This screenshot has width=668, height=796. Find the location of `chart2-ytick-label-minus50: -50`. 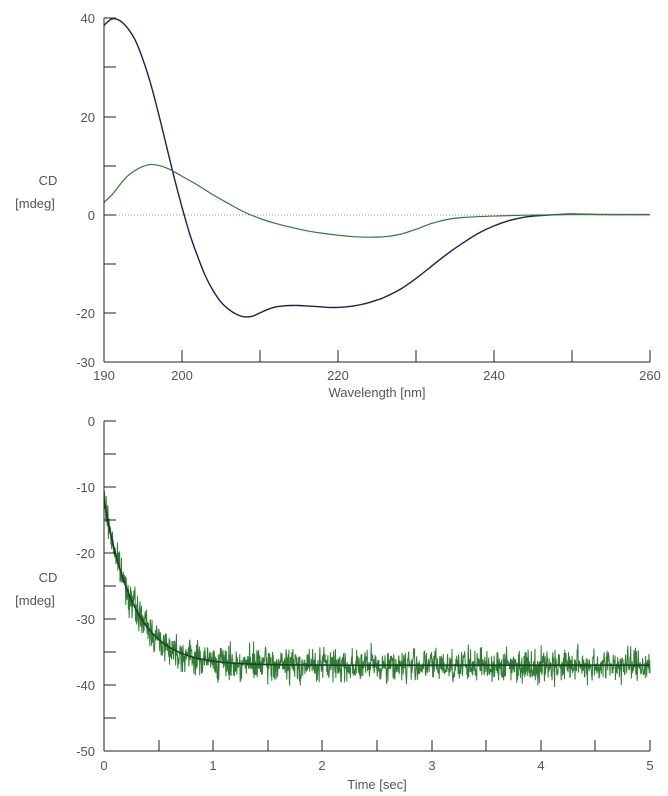

chart2-ytick-label-minus50: -50 is located at coordinates (85, 751).